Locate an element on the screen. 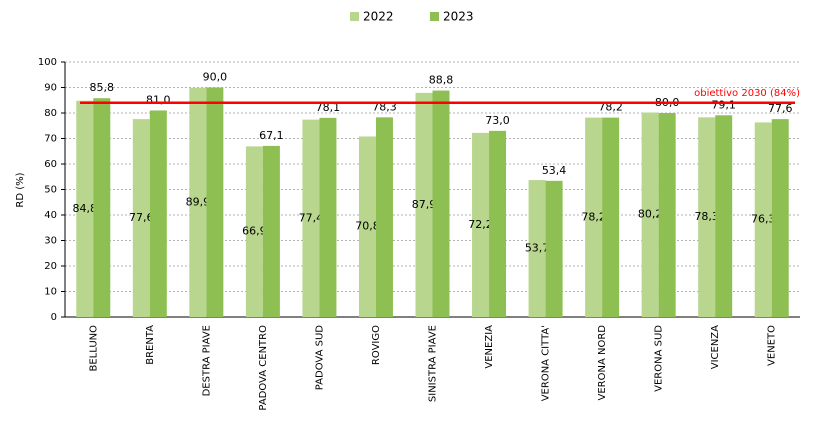 The image size is (832, 428). y-tick-label: 70 is located at coordinates (50, 139).